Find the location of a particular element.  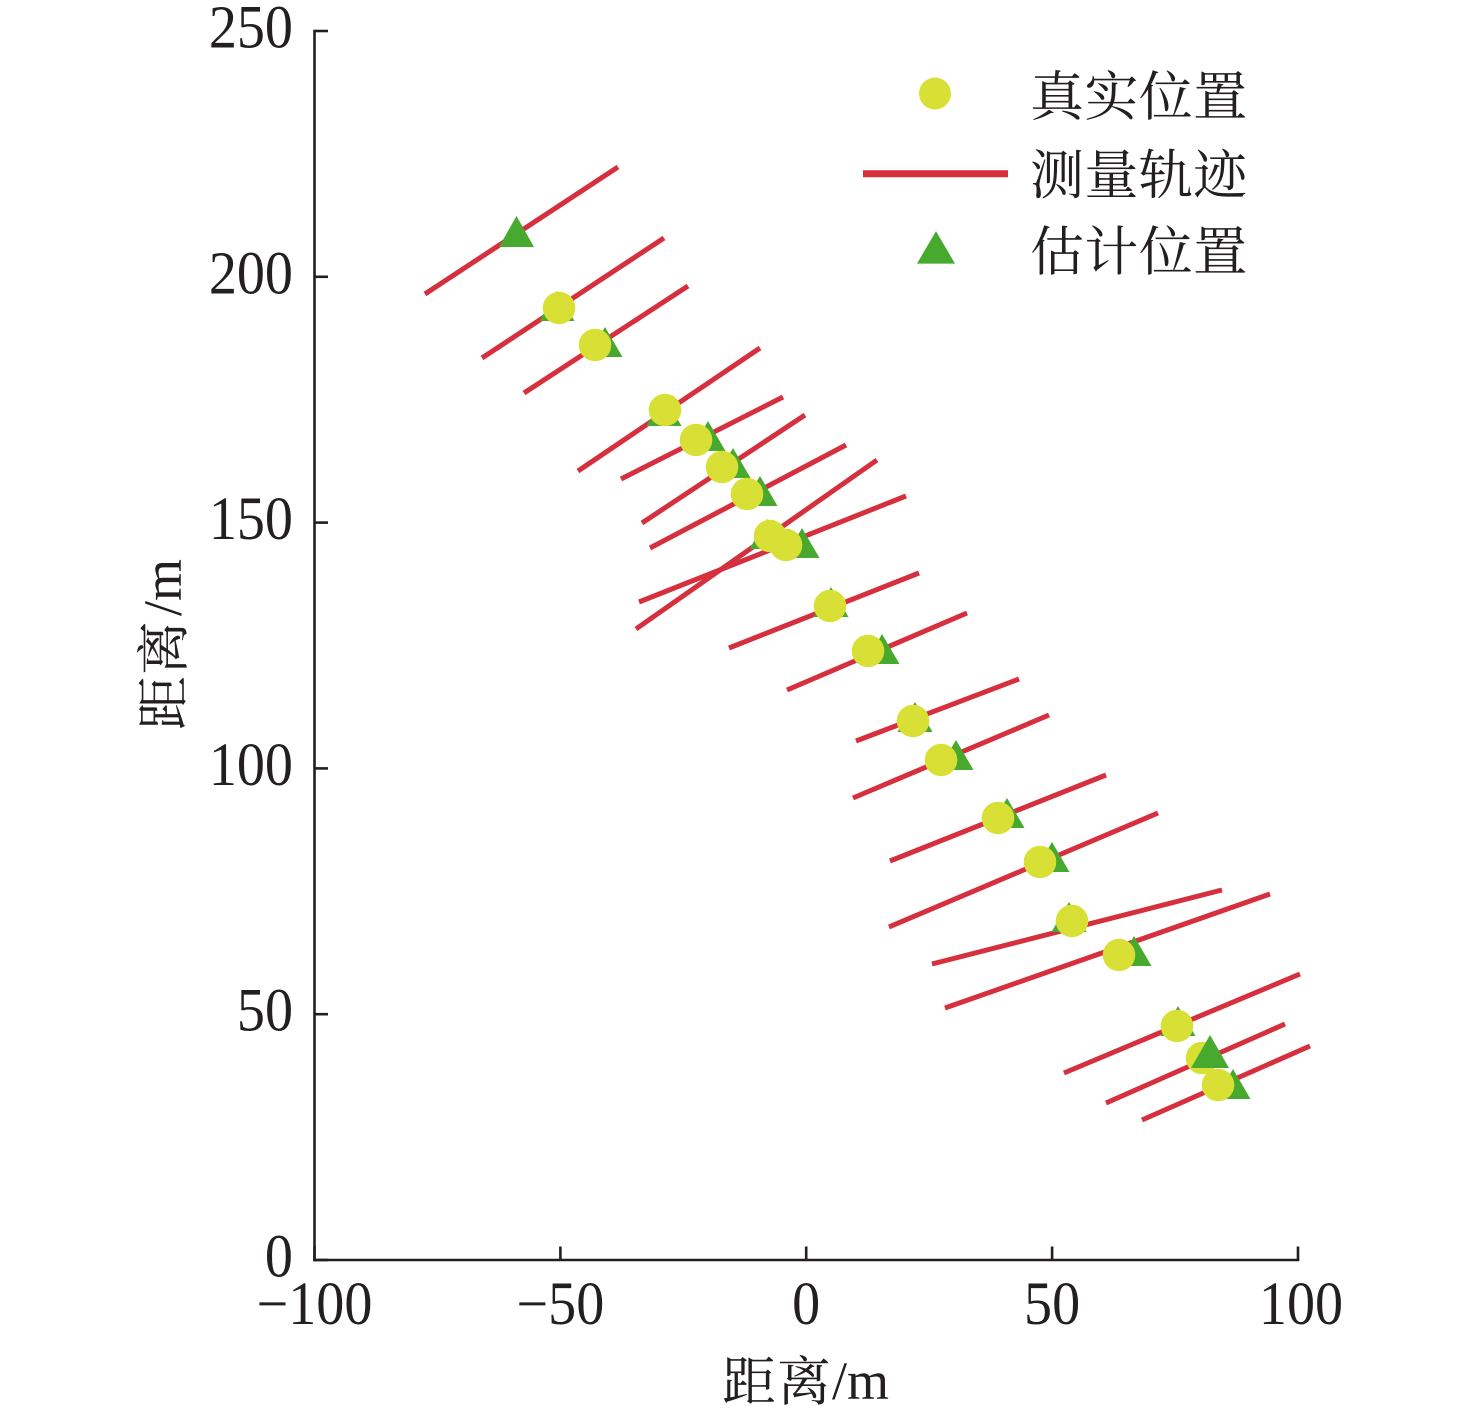

svg-text: 150 is located at coordinates (251, 519).